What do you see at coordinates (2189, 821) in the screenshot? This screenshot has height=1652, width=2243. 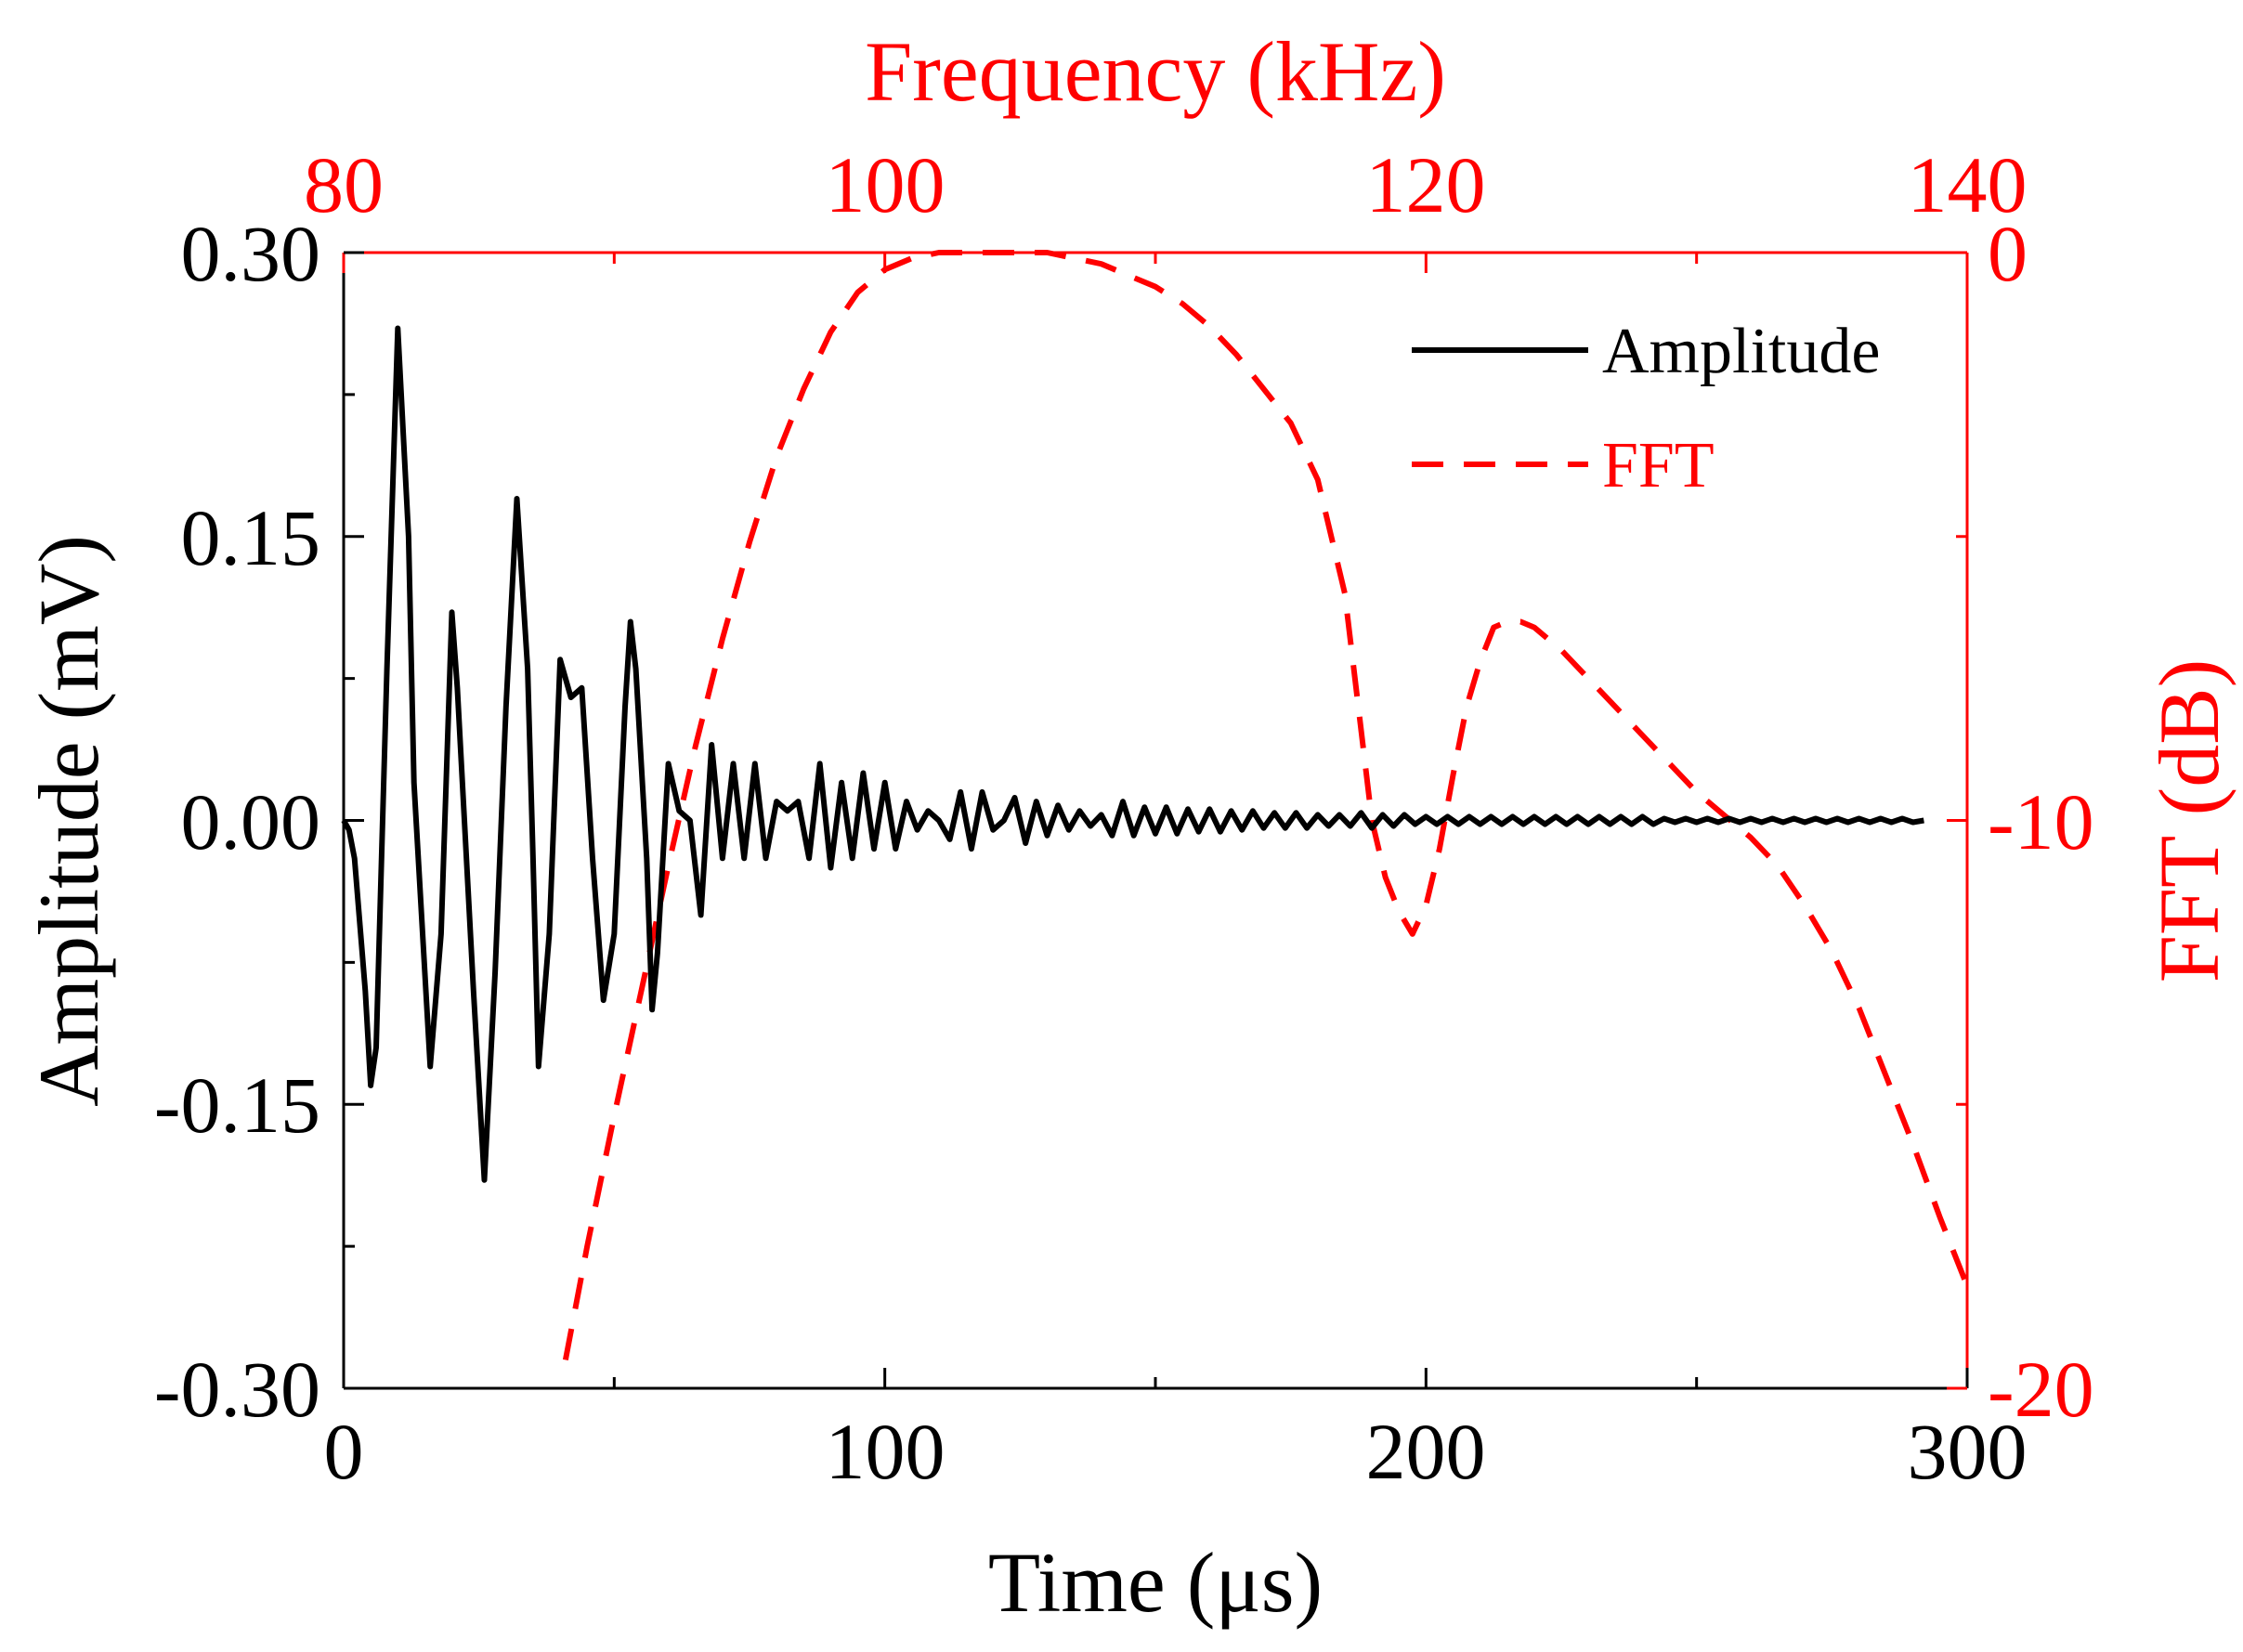 I see `y-right-axis-title: FFT (dB)` at bounding box center [2189, 821].